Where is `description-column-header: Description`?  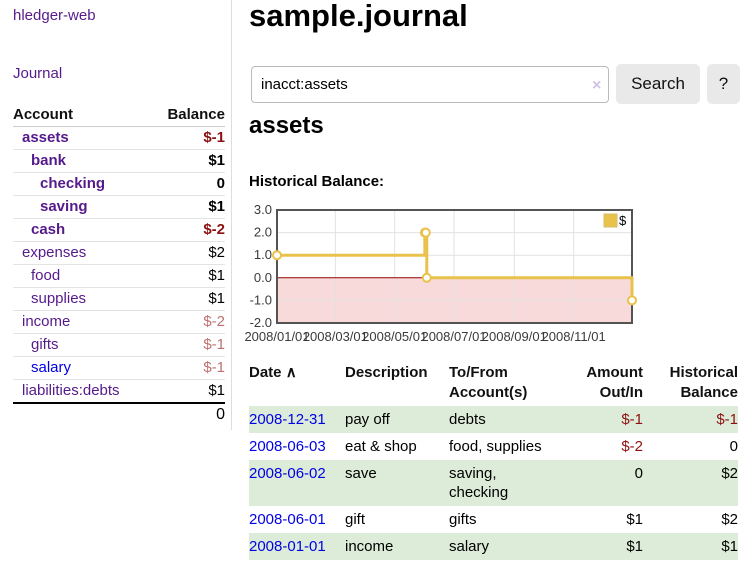 description-column-header: Description is located at coordinates (386, 372).